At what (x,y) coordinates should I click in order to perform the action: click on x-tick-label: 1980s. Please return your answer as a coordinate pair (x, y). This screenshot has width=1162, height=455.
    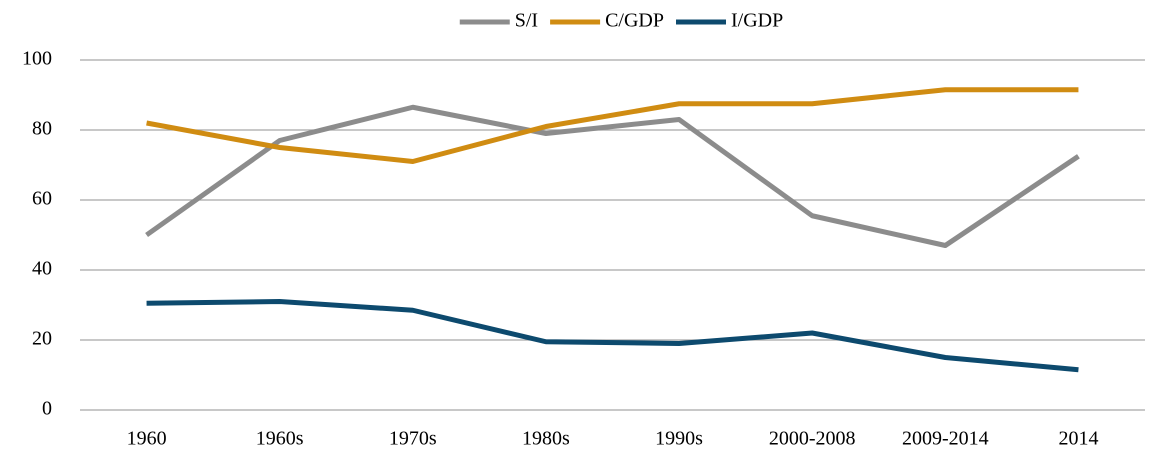
    Looking at the image, I should click on (546, 439).